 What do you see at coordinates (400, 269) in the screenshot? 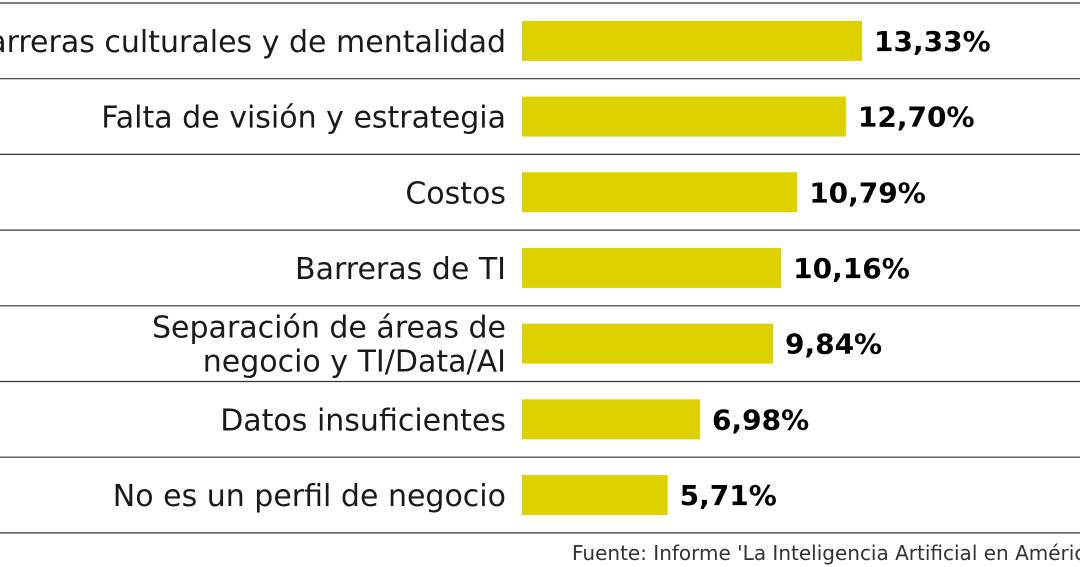
I see `category-label-3: Barreras de TI` at bounding box center [400, 269].